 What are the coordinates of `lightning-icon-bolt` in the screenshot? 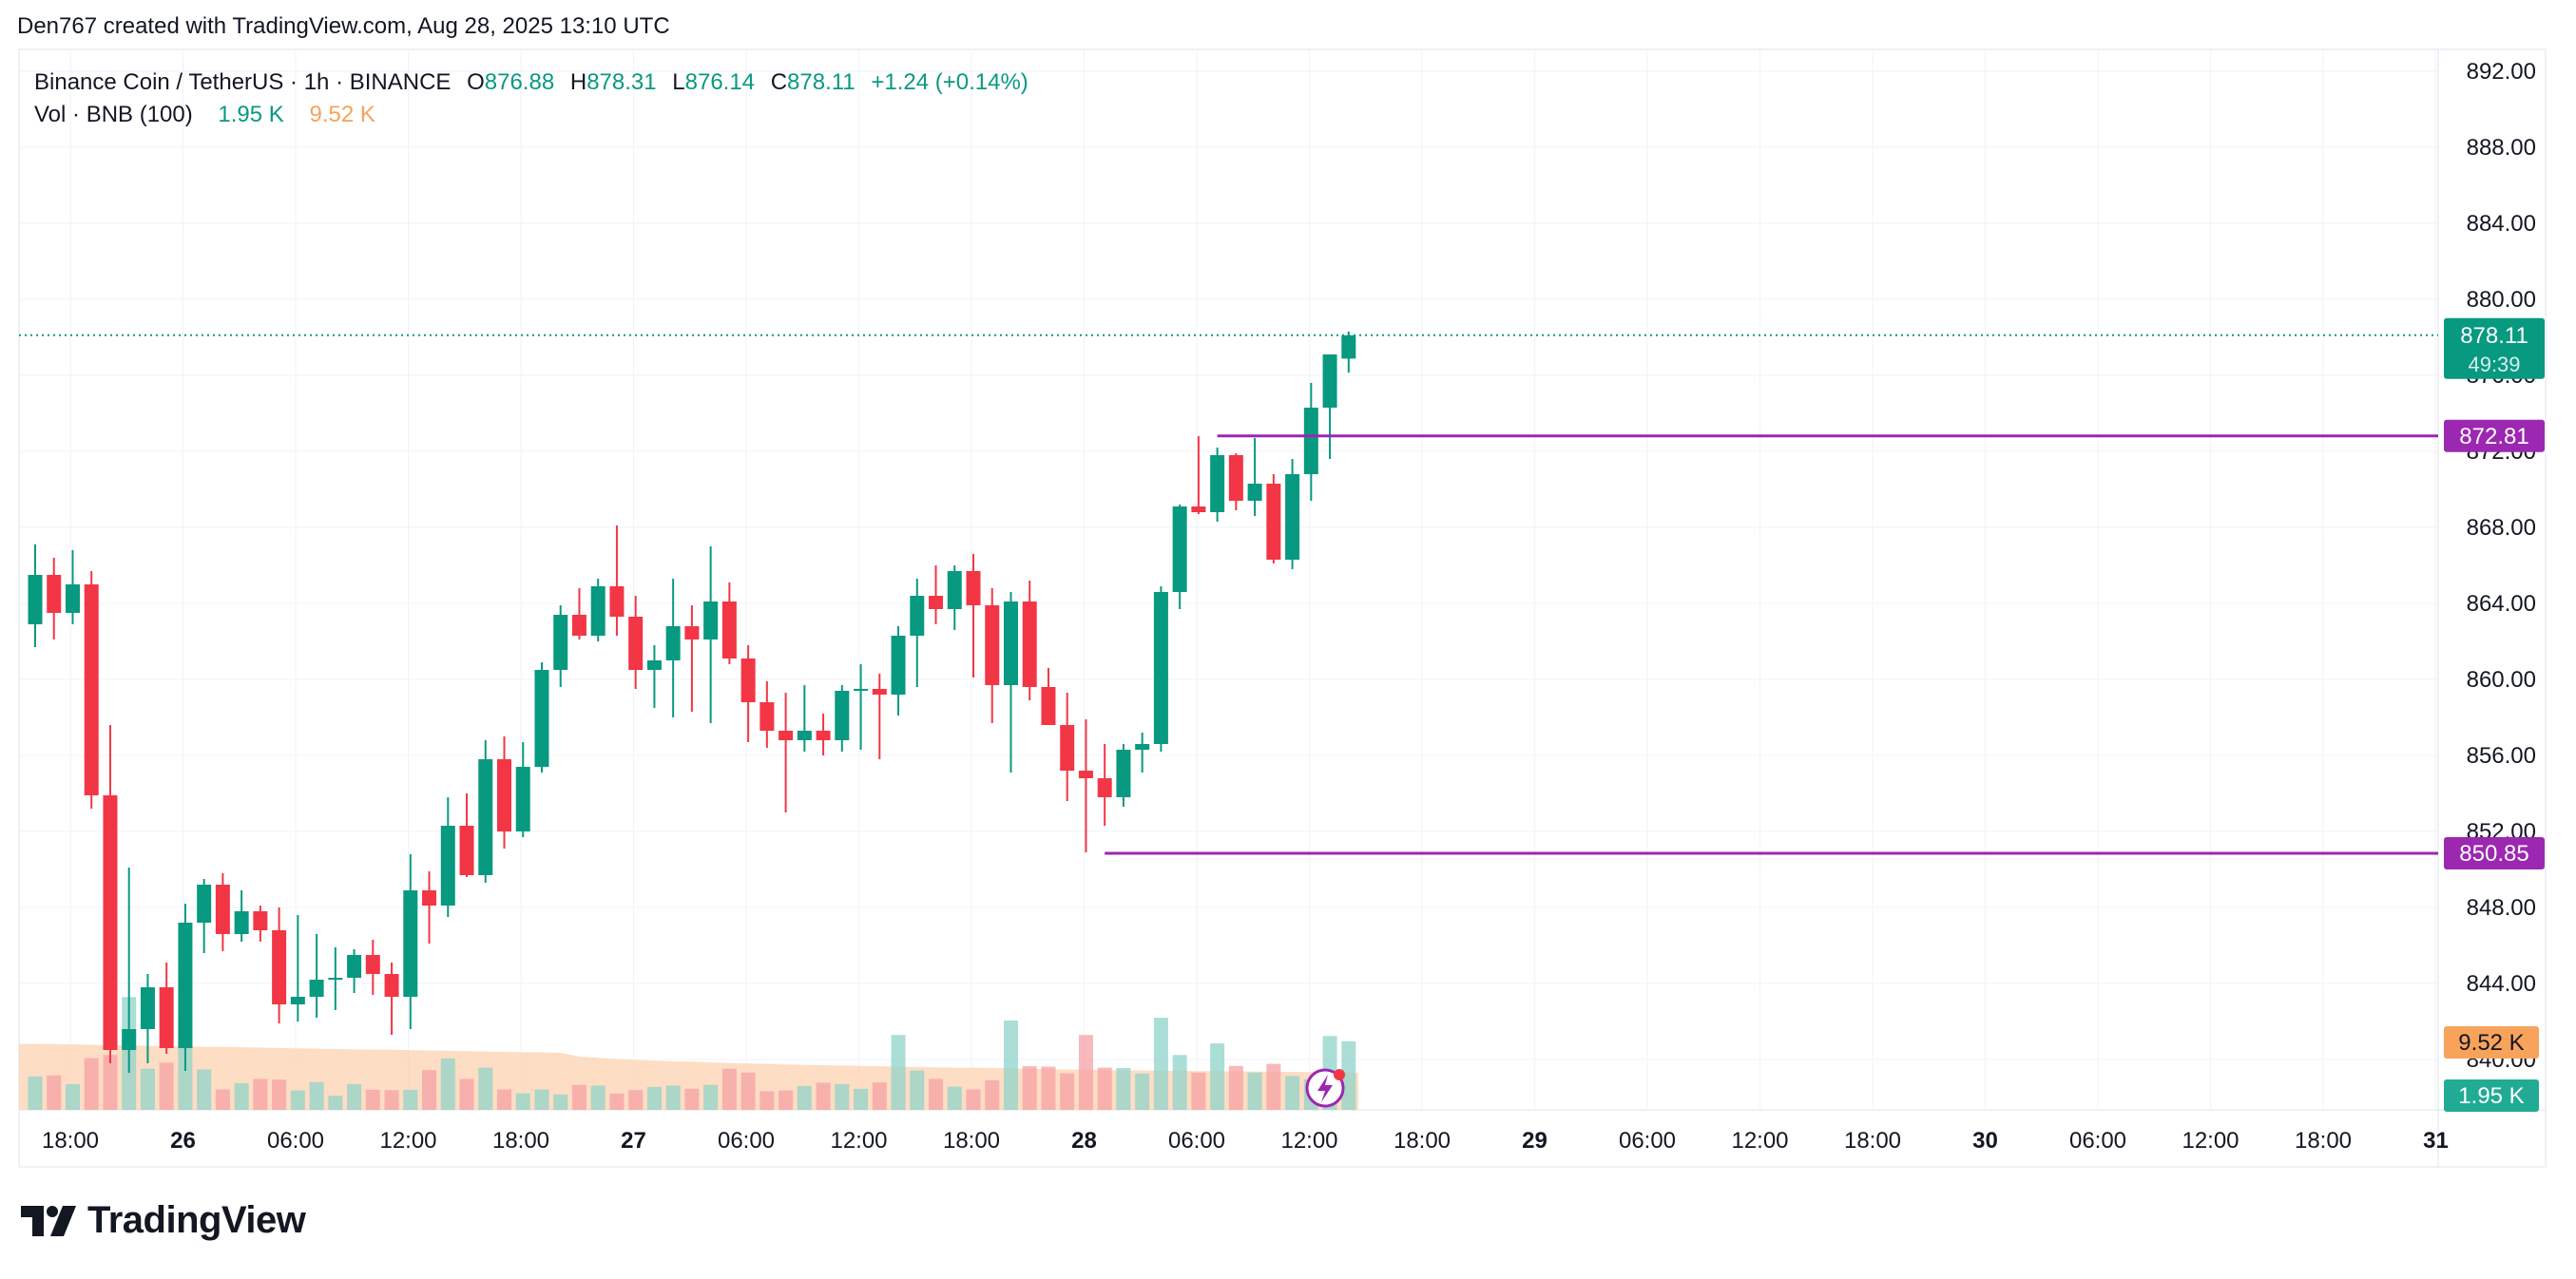 It's located at (1325, 1089).